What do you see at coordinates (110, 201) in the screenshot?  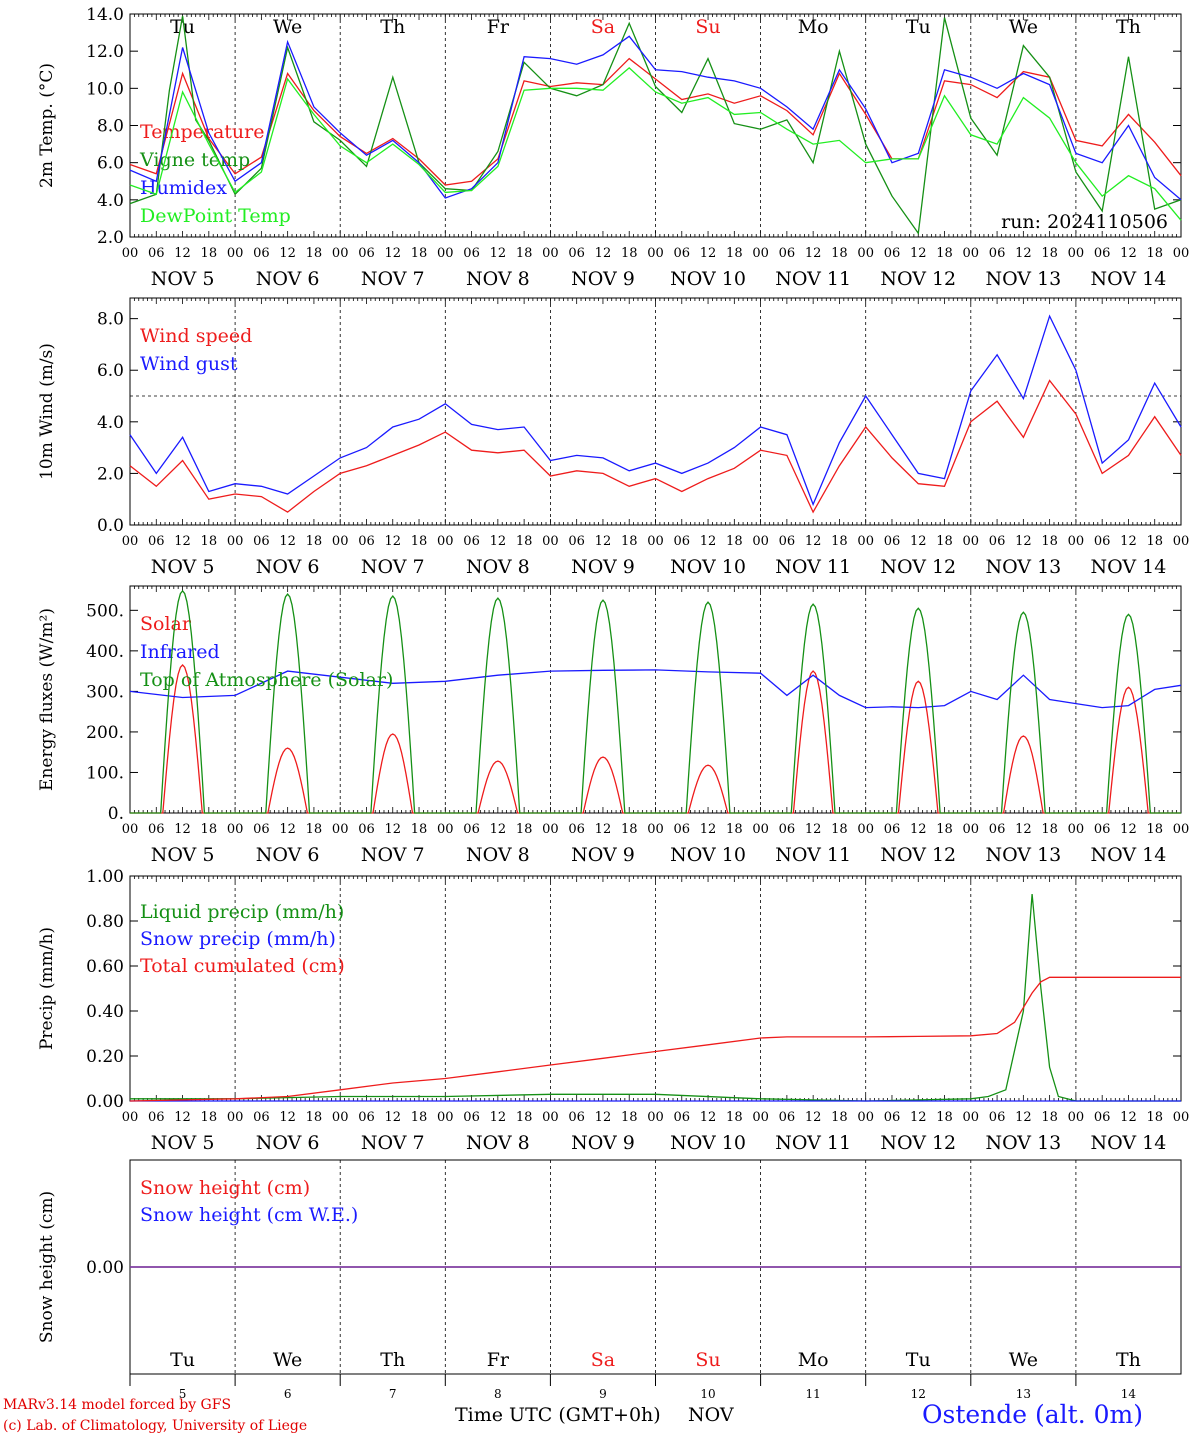 I see `y-tick-label: 4.0` at bounding box center [110, 201].